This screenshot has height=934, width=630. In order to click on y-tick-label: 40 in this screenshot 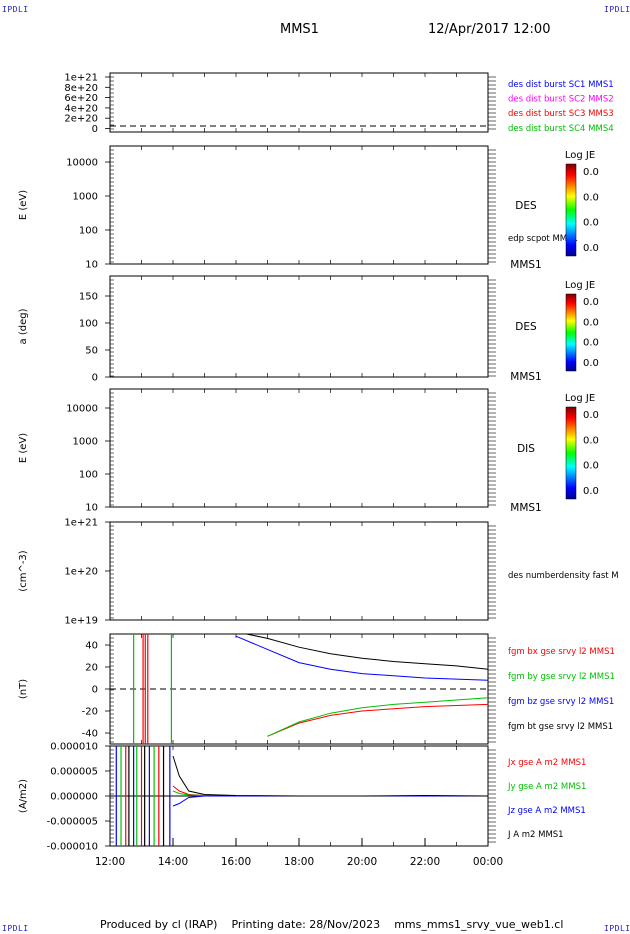, I will do `click(91, 646)`.